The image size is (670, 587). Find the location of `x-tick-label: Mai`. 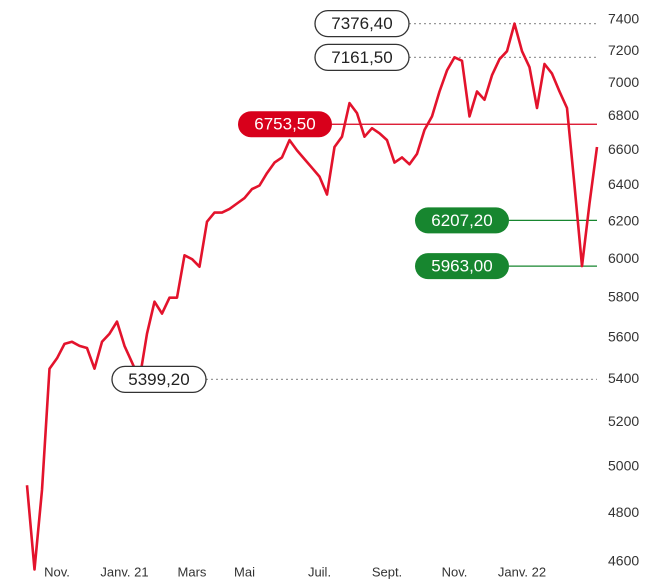

x-tick-label: Mai is located at coordinates (244, 571).